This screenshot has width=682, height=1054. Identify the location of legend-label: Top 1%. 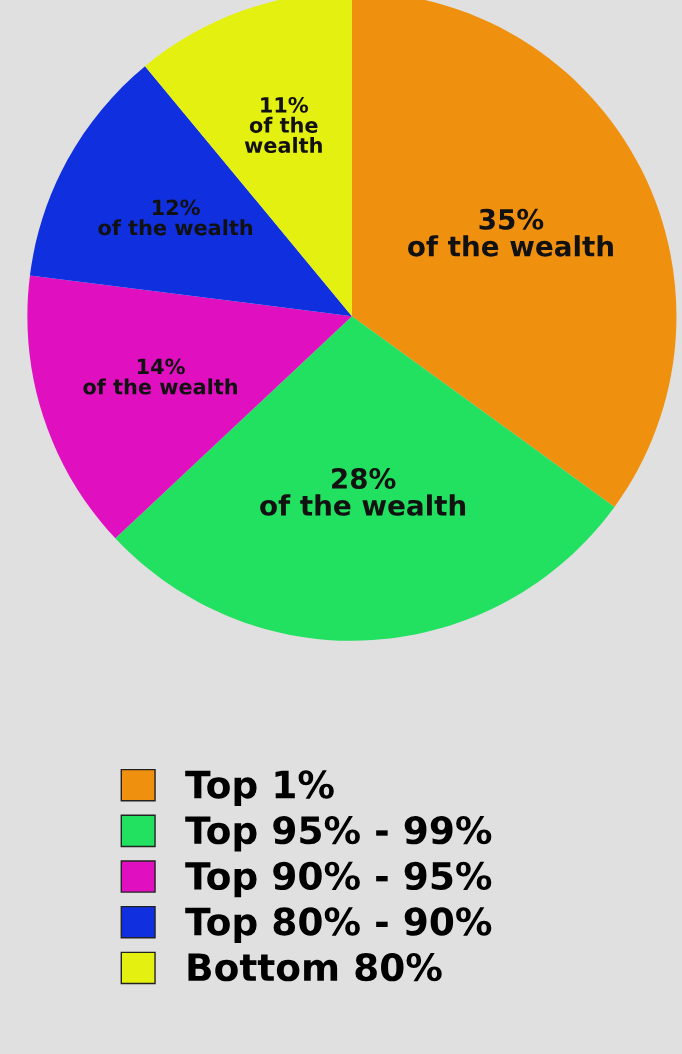
(259, 788).